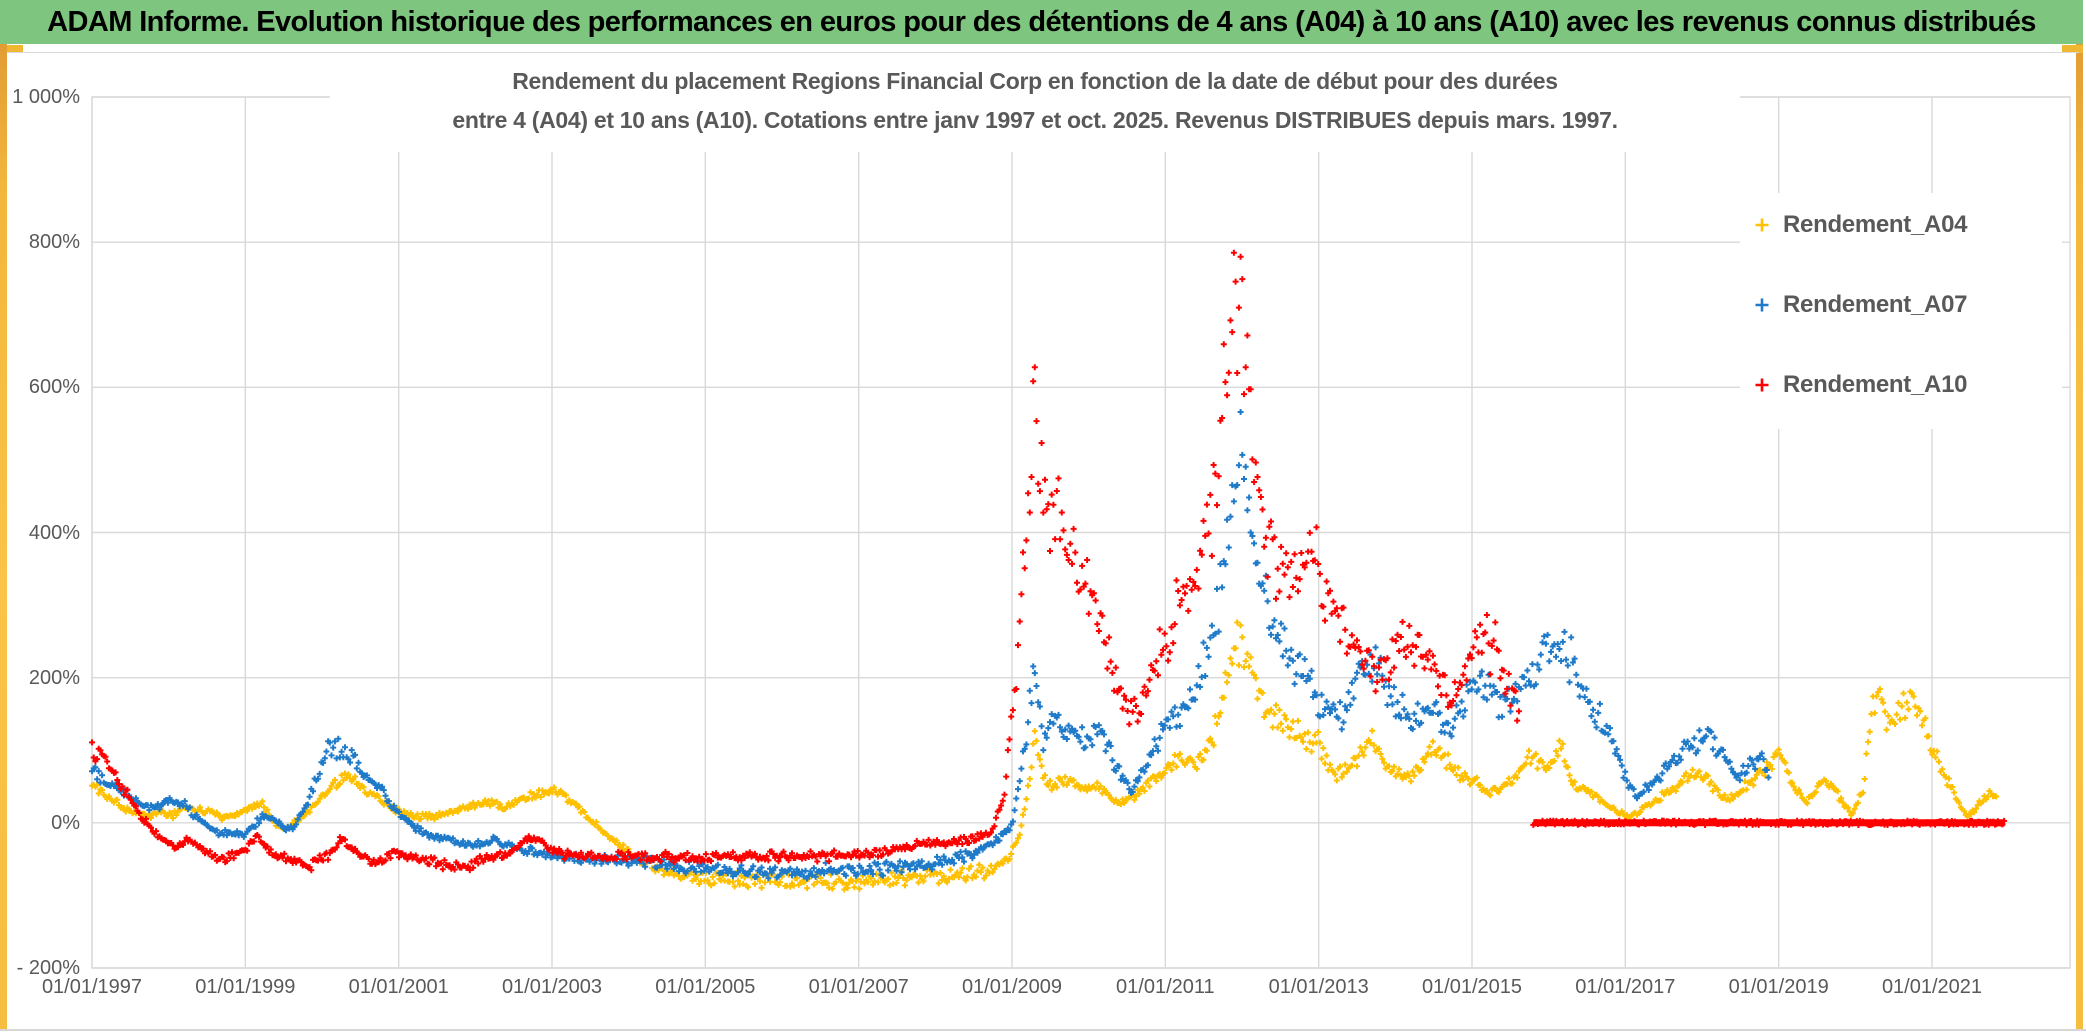 The image size is (2086, 1032). I want to click on left-edge-strip, so click(3, 536).